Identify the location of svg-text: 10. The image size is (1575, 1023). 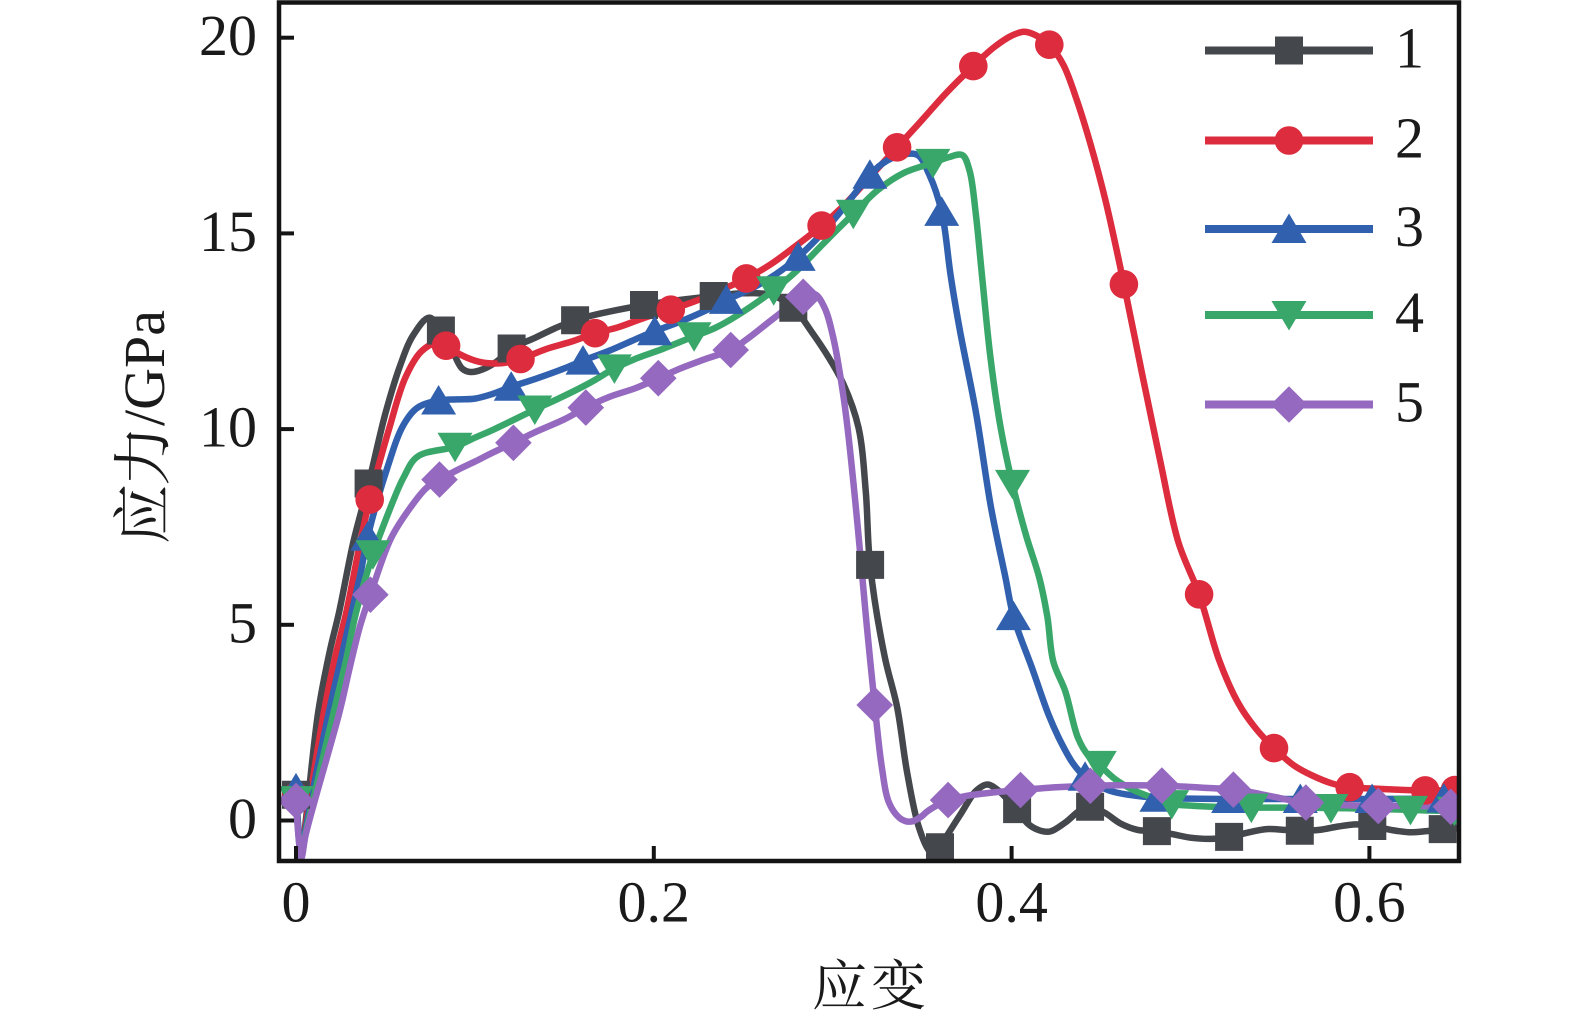
(228, 427).